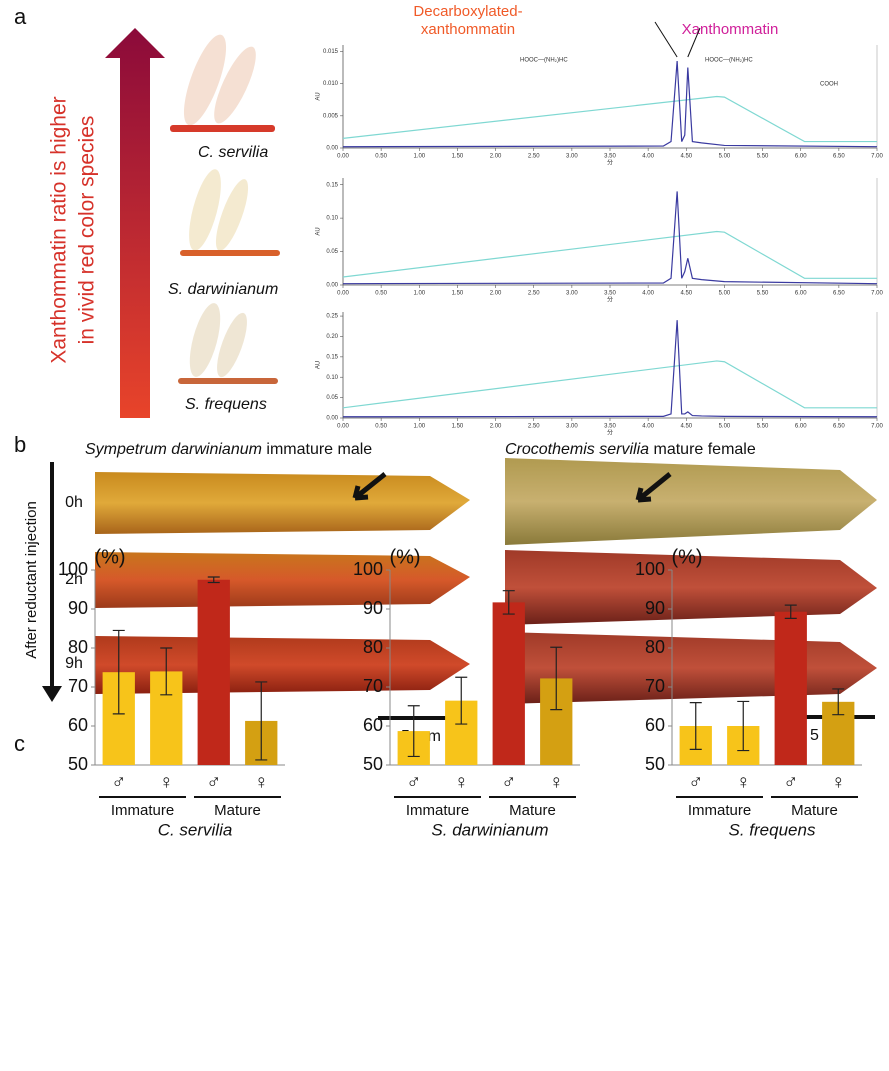 Image resolution: width=889 pixels, height=1071 pixels. What do you see at coordinates (228, 343) in the screenshot?
I see `dragonfly` at bounding box center [228, 343].